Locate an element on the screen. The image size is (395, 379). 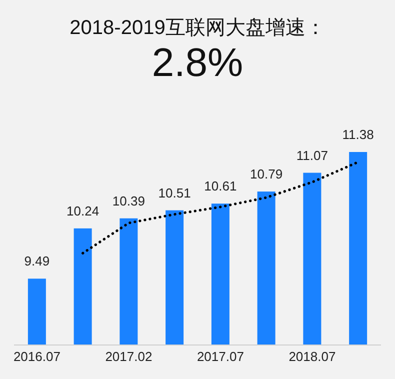
x-tick-label: 2017.07 is located at coordinates (220, 356).